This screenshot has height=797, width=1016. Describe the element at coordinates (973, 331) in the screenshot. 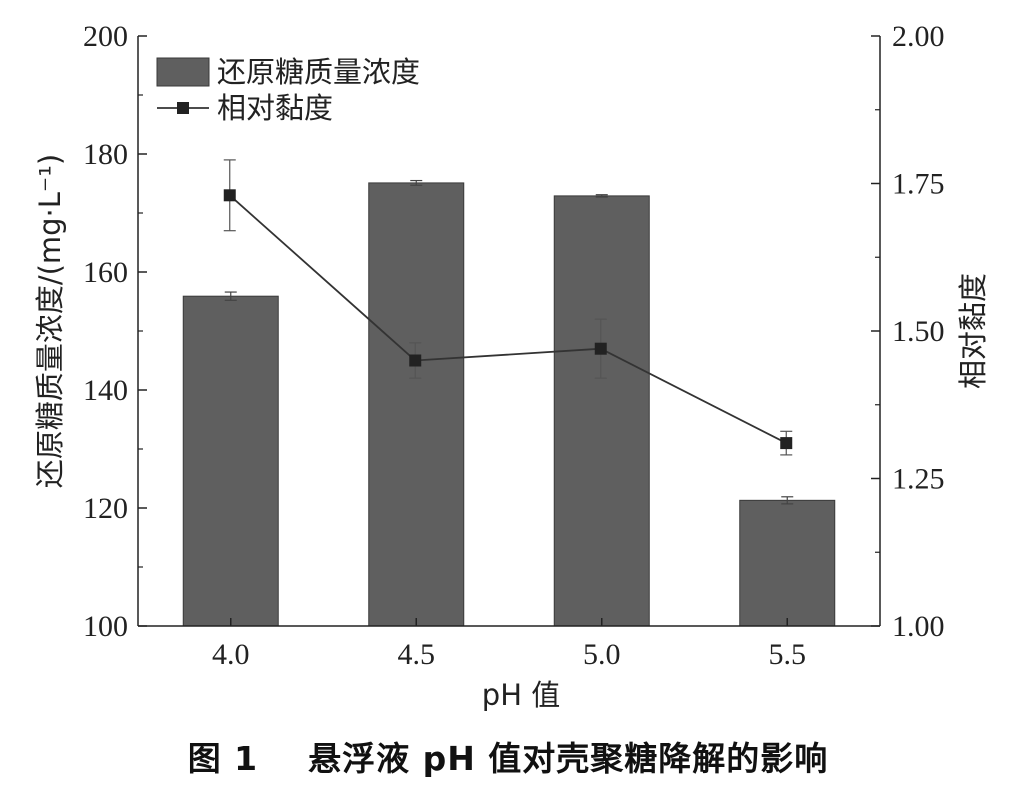

I see `right-axis-title: 相对黏度` at that location.